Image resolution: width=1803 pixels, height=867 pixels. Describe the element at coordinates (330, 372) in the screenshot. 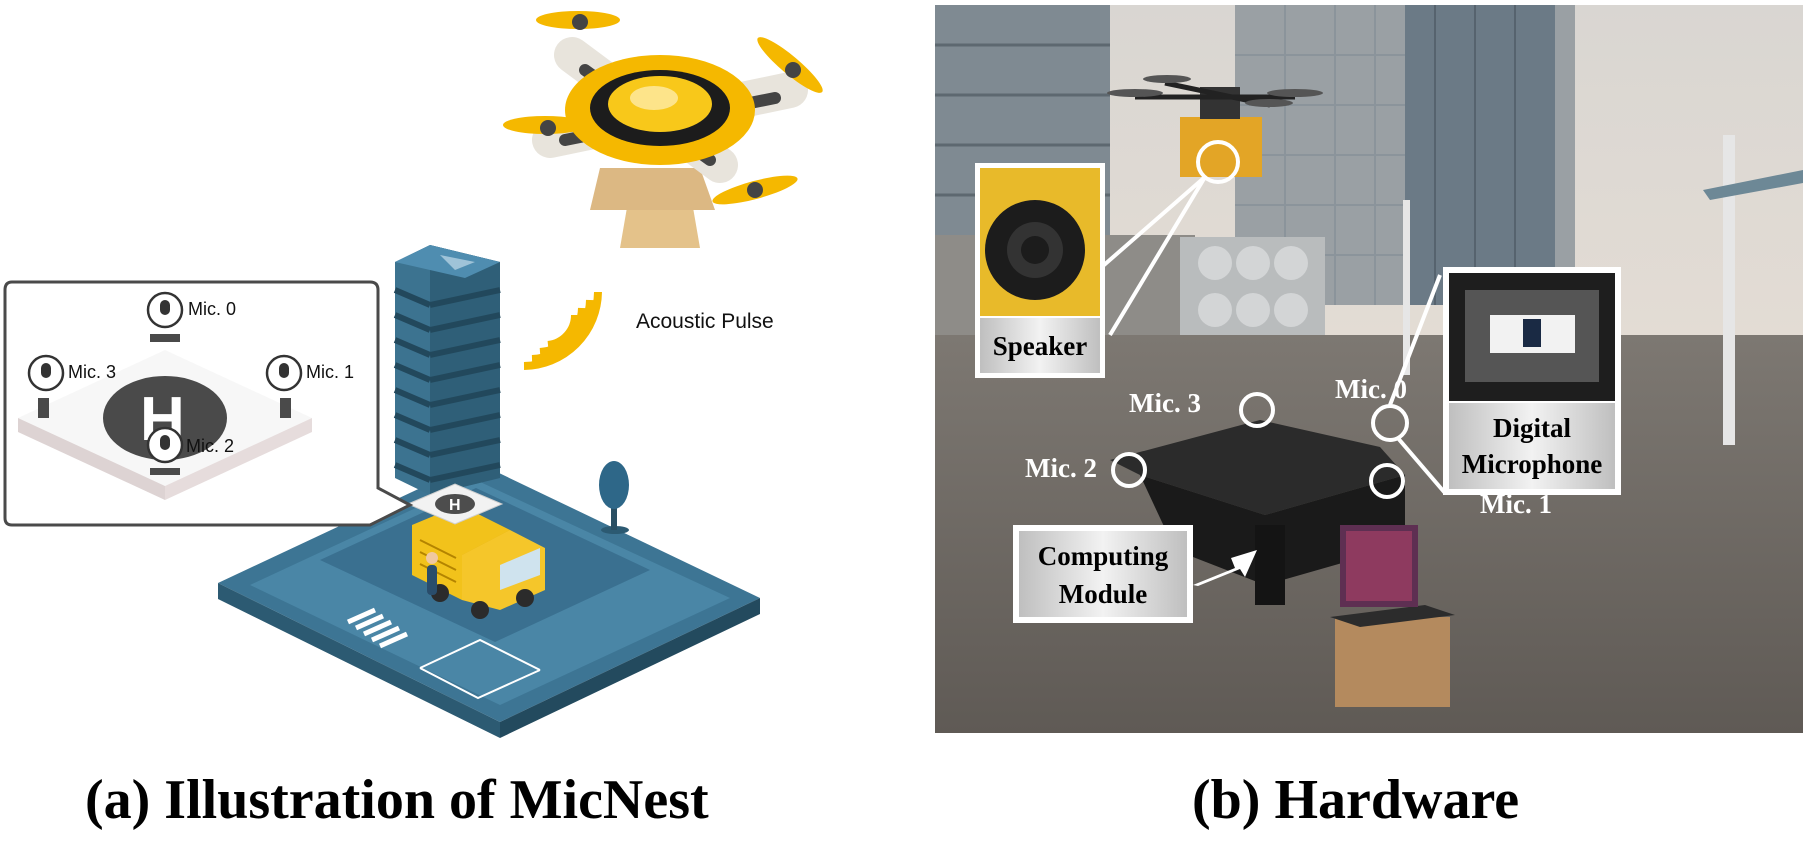

I see `mic-1-label: Mic. 1` at that location.